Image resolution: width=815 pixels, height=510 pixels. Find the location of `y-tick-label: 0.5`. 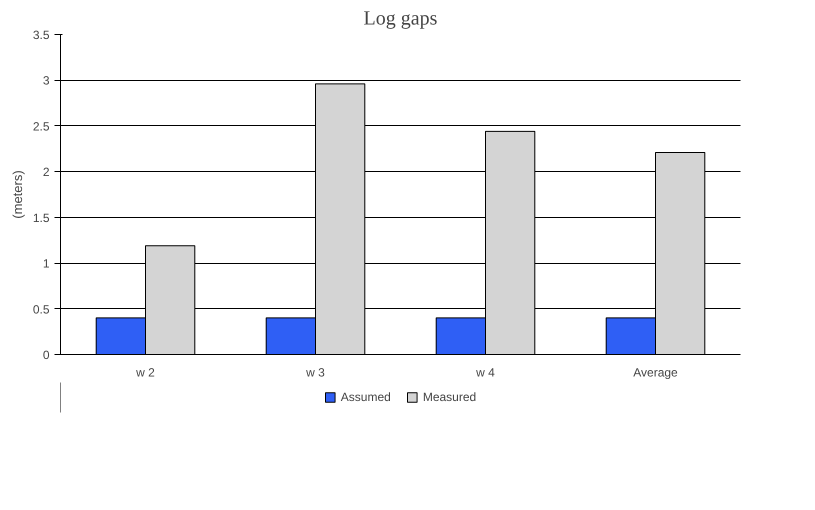

y-tick-label: 0.5 is located at coordinates (41, 309).